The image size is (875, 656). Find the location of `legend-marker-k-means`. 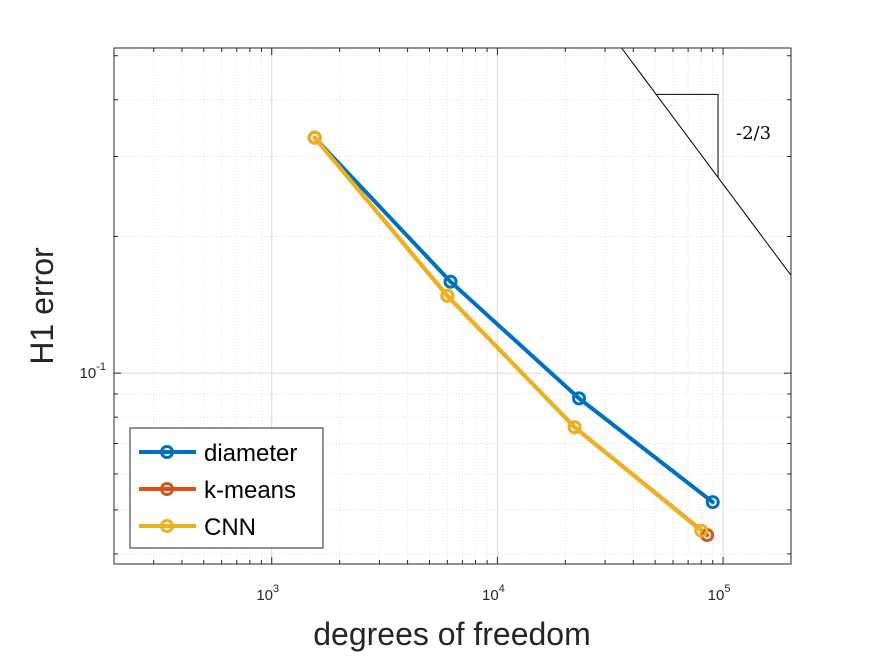

legend-marker-k-means is located at coordinates (167, 489).